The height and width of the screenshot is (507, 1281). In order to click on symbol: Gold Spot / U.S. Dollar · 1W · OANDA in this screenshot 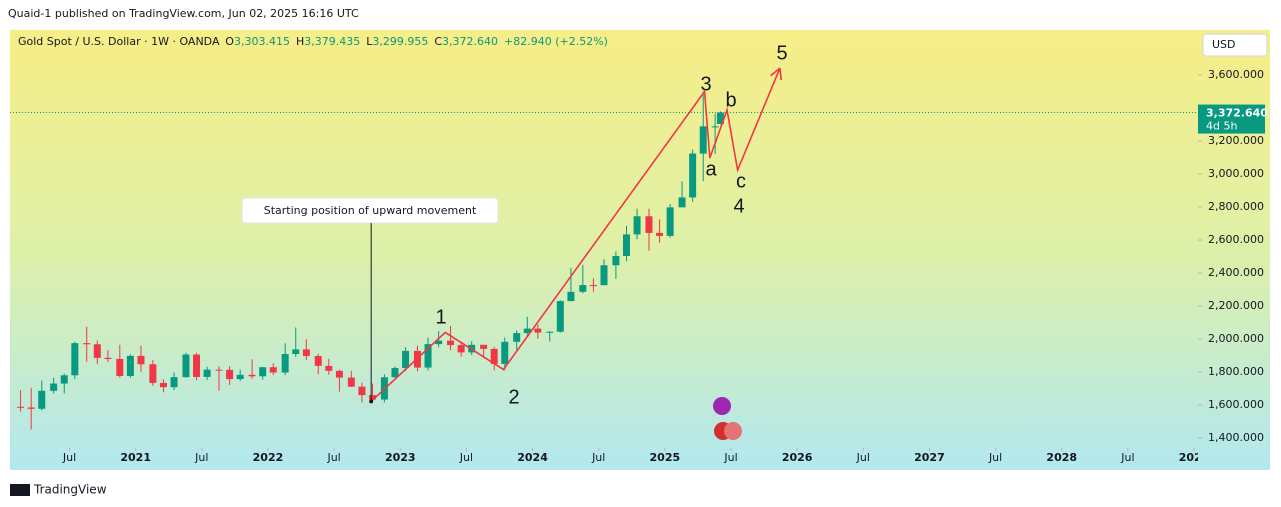, I will do `click(119, 41)`.